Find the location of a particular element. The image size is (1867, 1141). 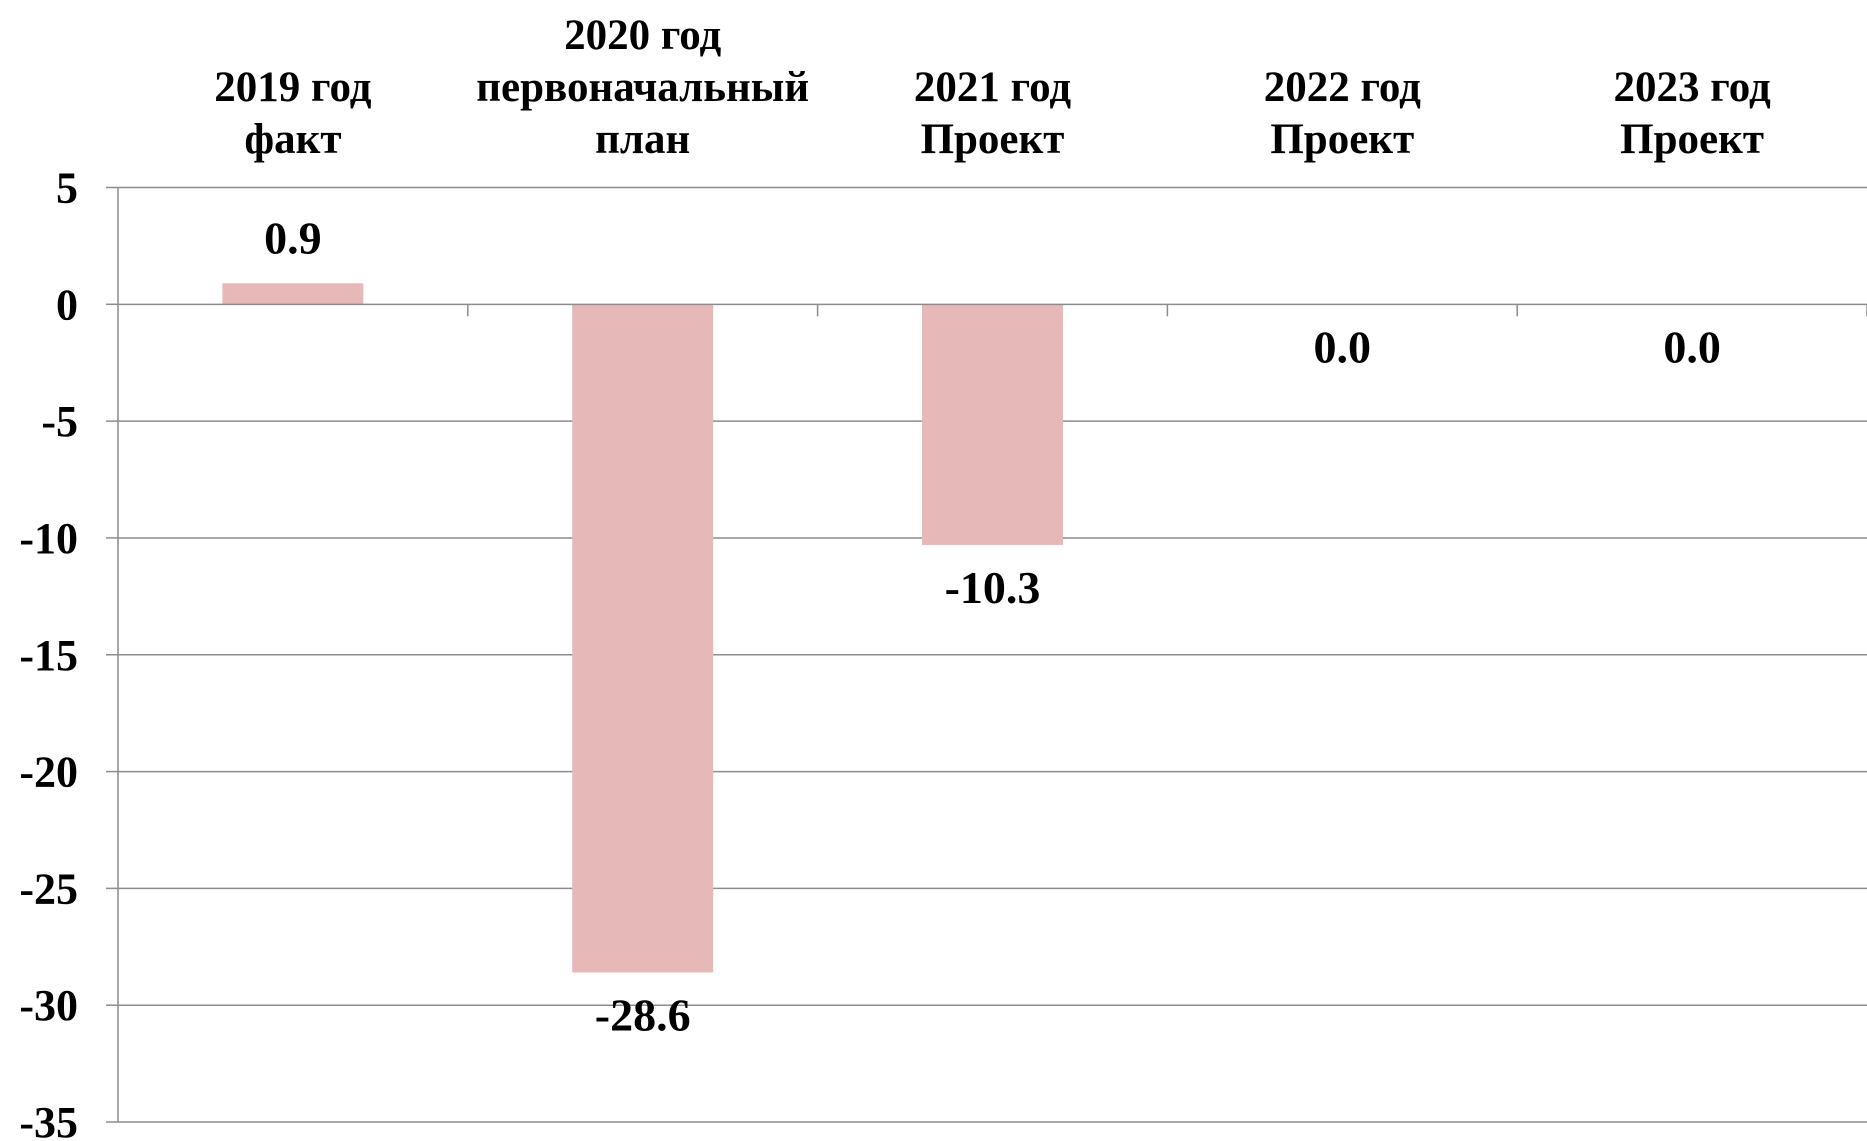

data-label: -10.3 is located at coordinates (993, 587).